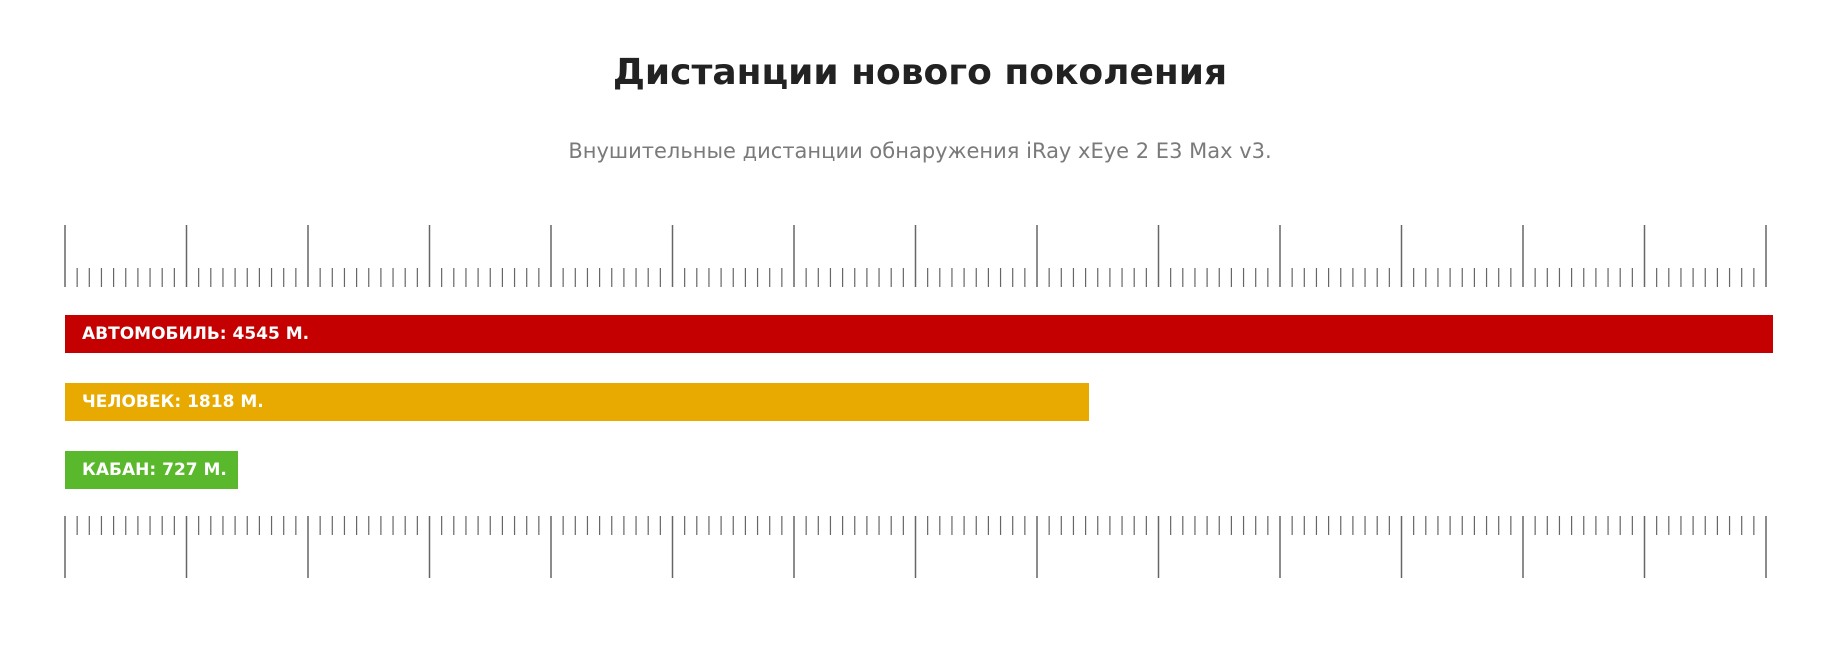 This screenshot has height=658, width=1840. I want to click on bar: ЧЕЛОВЕК: 1818 М., so click(577, 402).